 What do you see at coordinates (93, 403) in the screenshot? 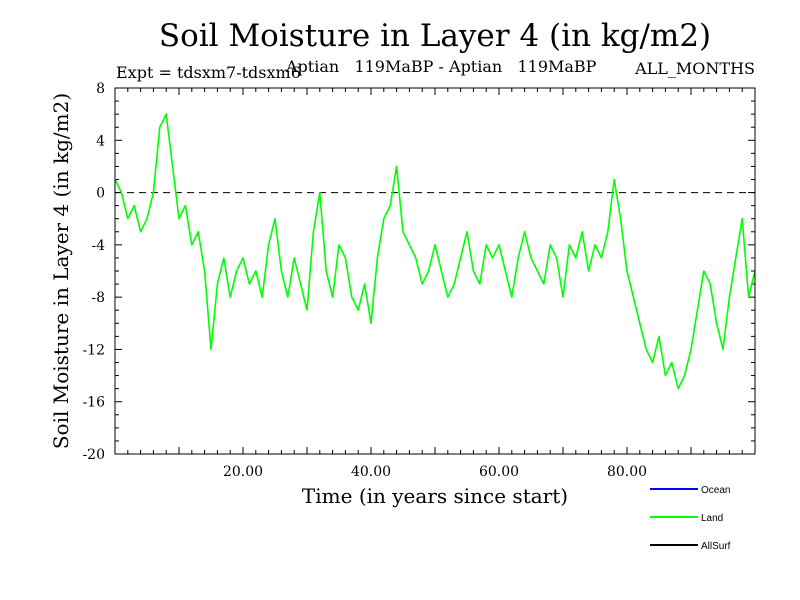
I see `y-tick-label: -16` at bounding box center [93, 403].